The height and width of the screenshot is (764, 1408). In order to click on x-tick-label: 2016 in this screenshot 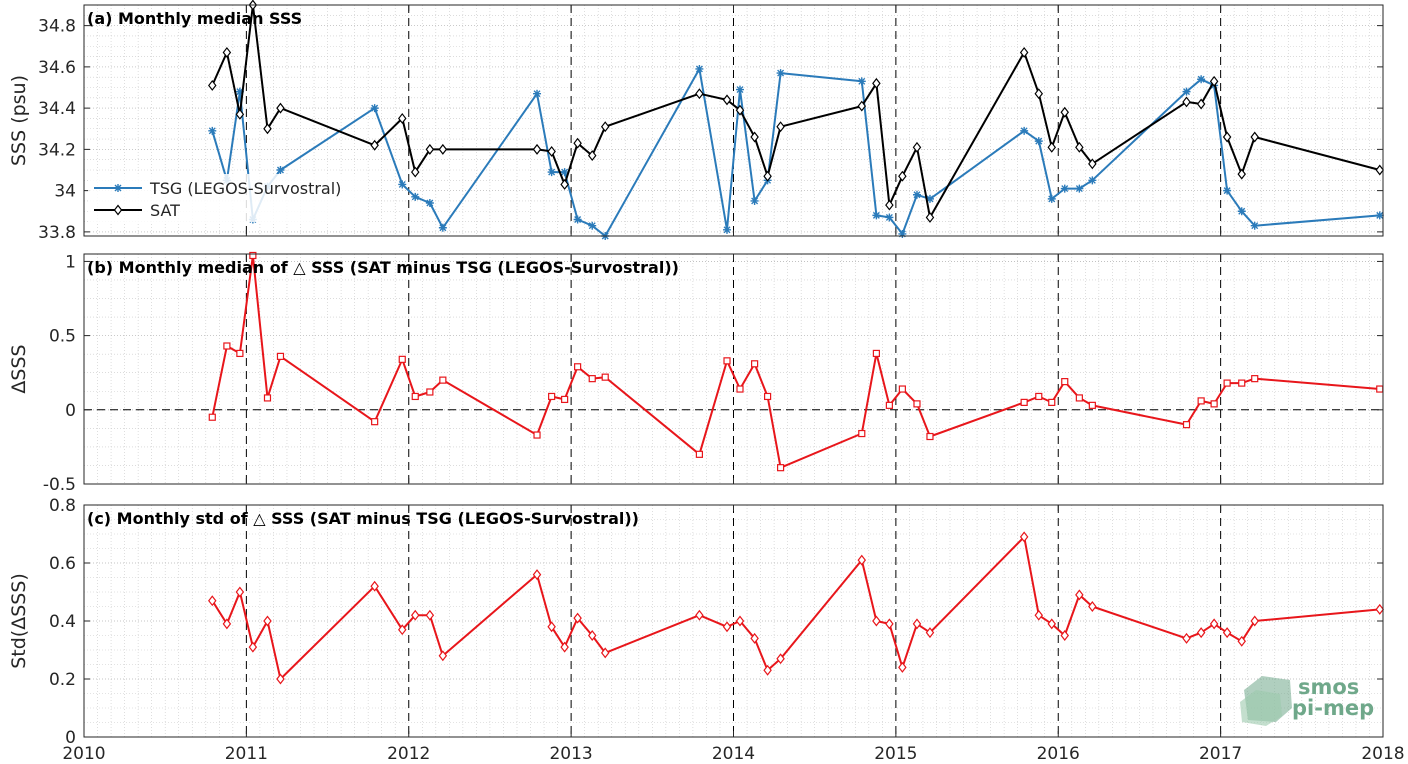, I will do `click(1058, 754)`.